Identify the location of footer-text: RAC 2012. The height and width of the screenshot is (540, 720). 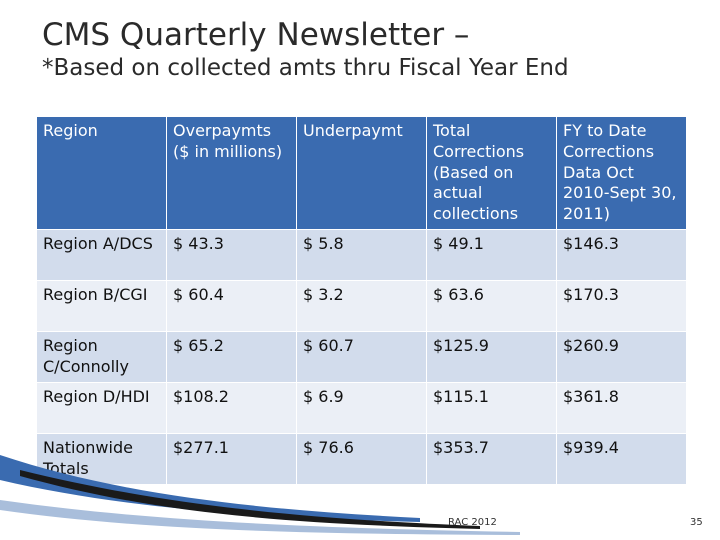
(472, 522).